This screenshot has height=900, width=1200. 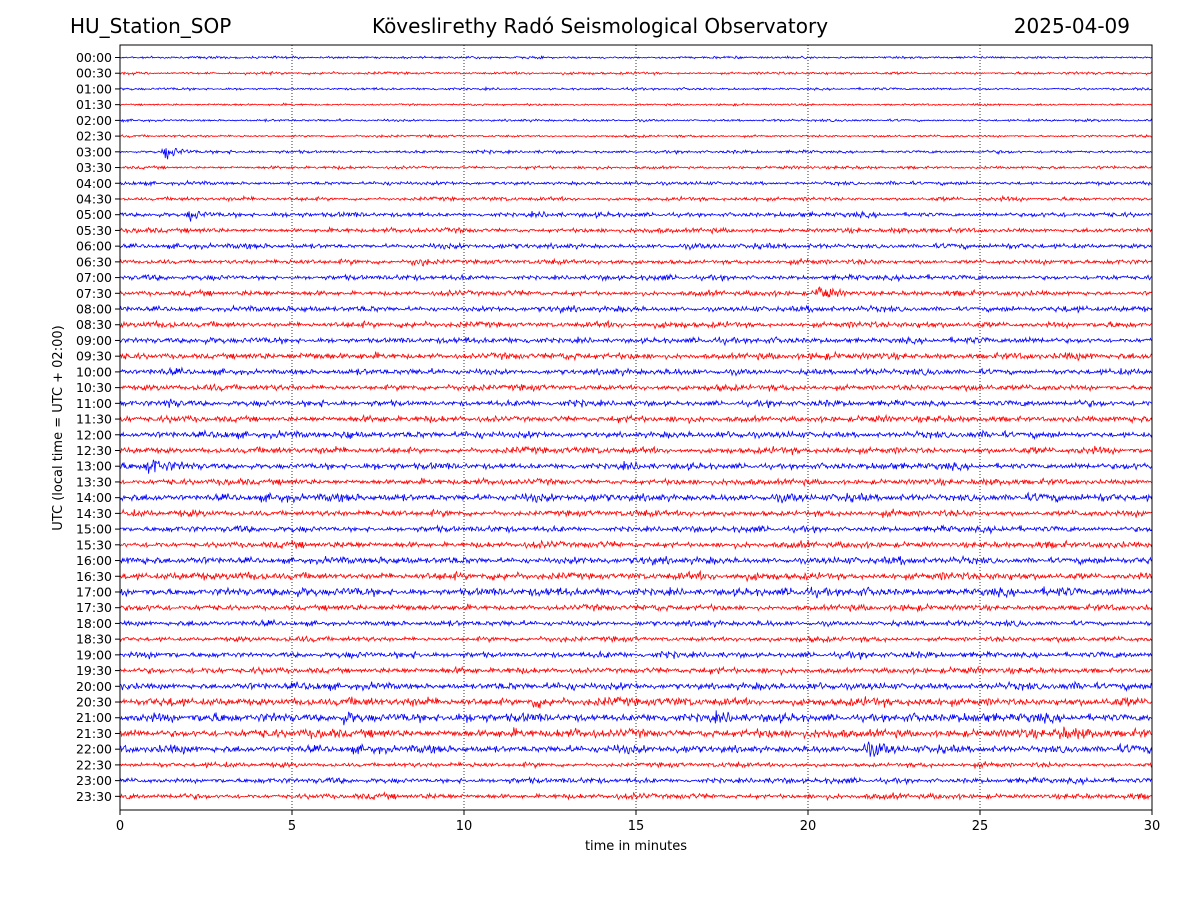 I want to click on y-tick-label: 19:00, so click(x=94, y=654).